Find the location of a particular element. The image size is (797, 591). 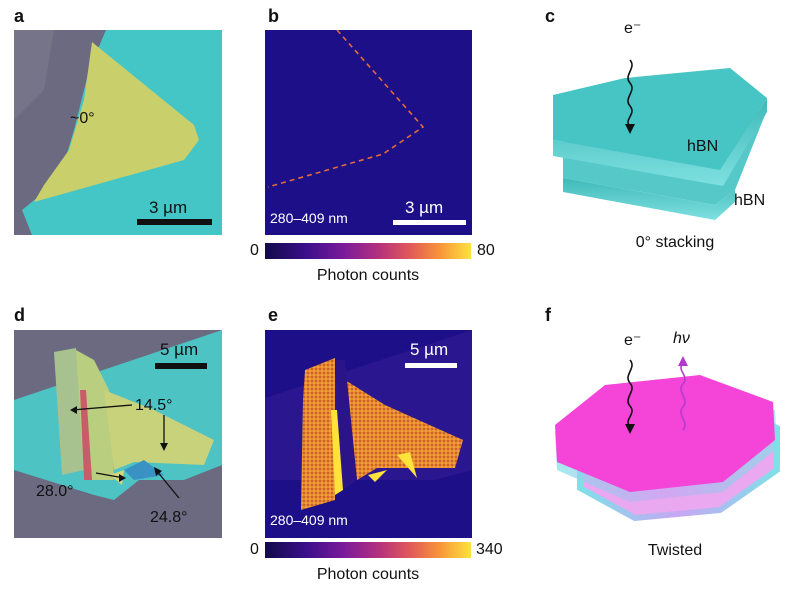

panel-label-e: e is located at coordinates (273, 315).